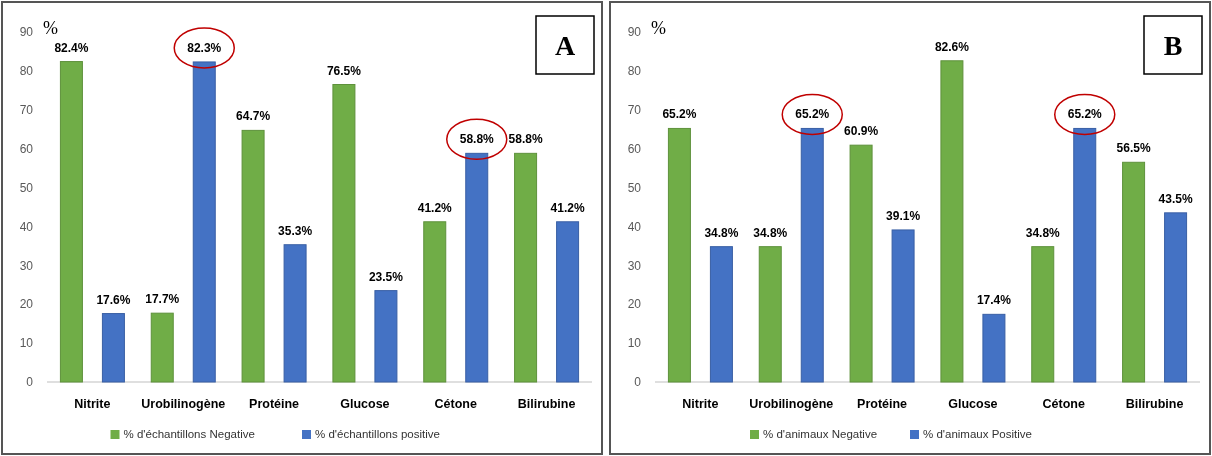 The image size is (1212, 456). I want to click on data-label: 39.1%, so click(903, 215).